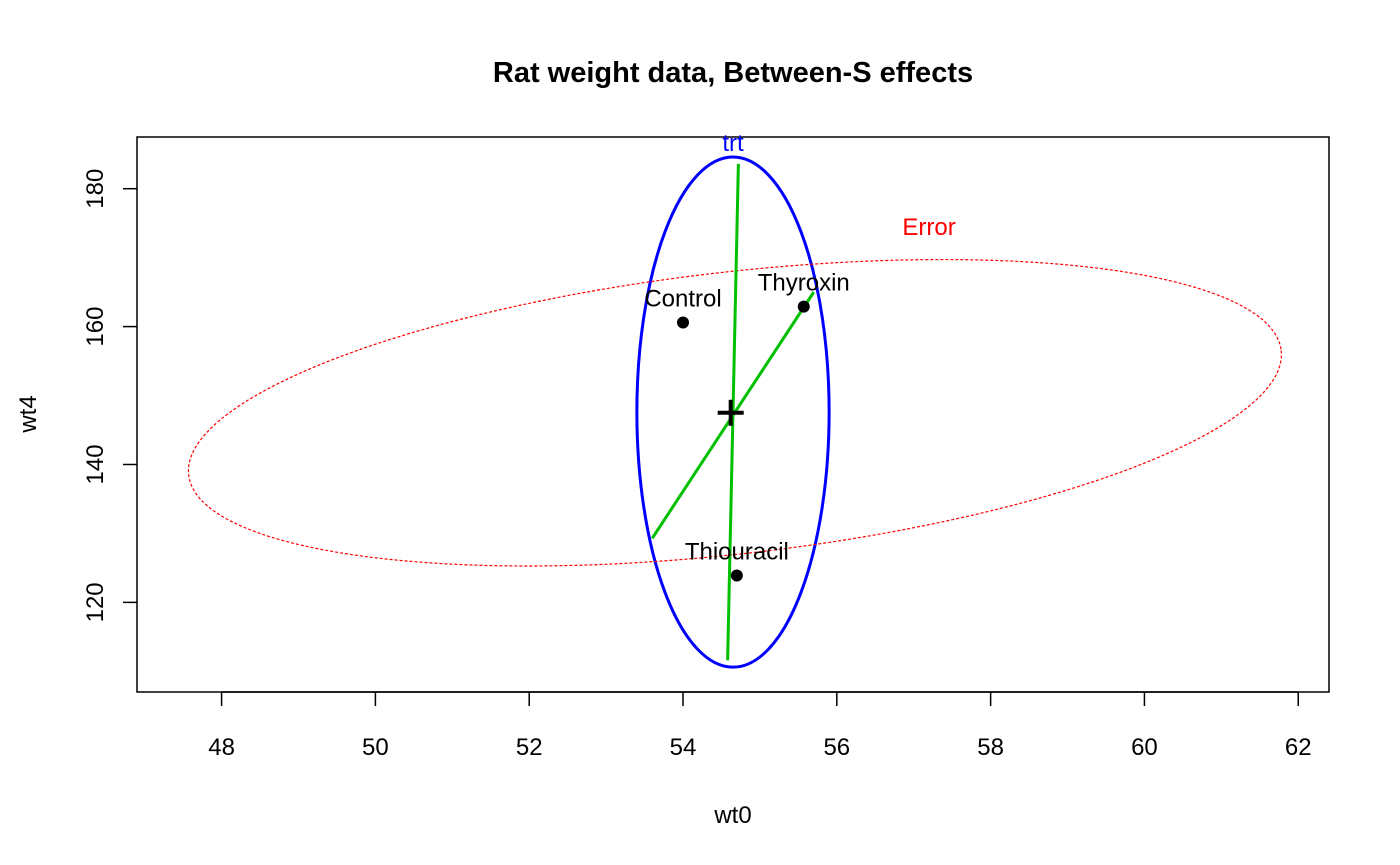 Image resolution: width=1400 pixels, height=865 pixels. I want to click on chart-title: Rat weight data, Between-S effects, so click(733, 73).